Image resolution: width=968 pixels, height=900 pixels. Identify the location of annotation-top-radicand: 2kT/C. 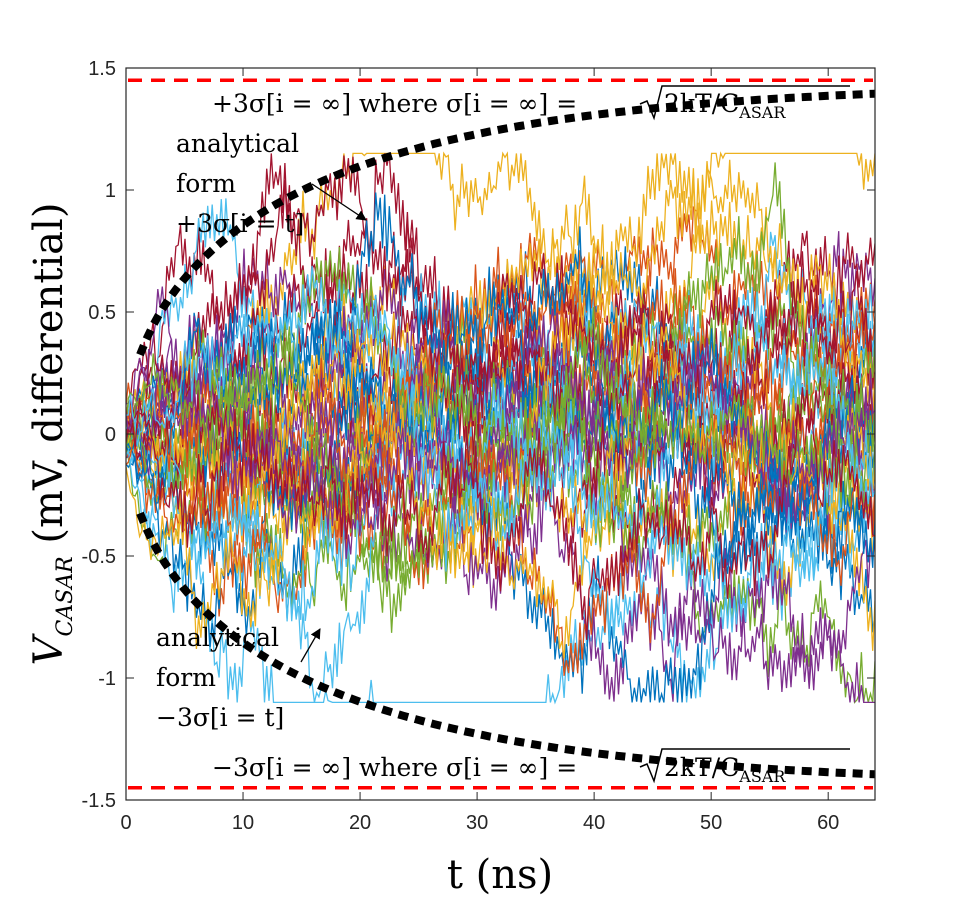
(701, 103).